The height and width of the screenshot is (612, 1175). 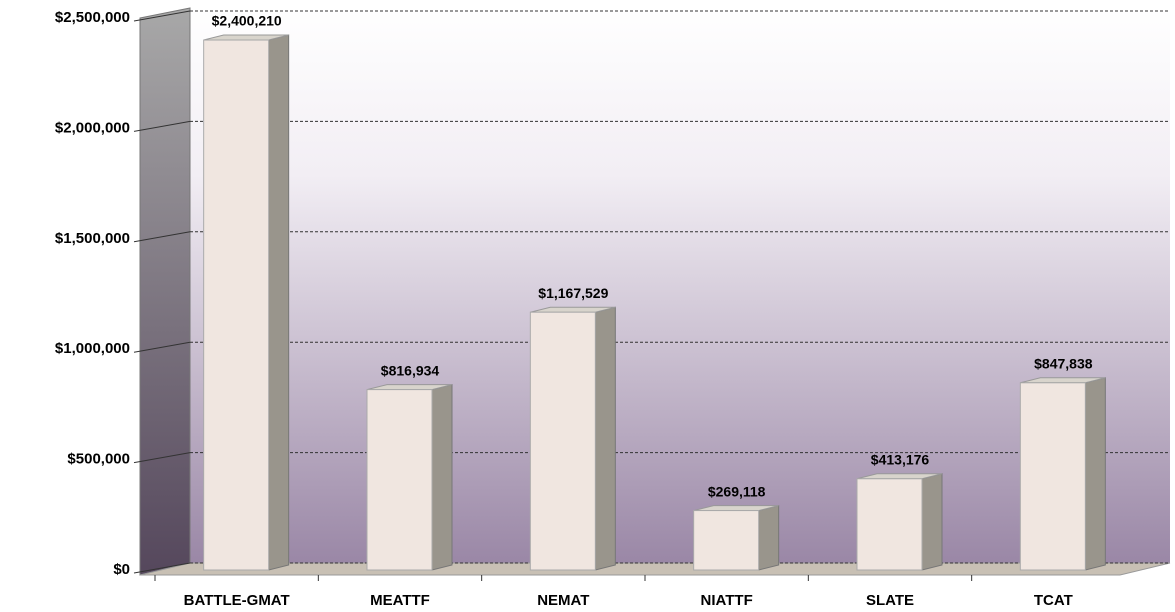 What do you see at coordinates (1053, 600) in the screenshot?
I see `x-tick-label: TCAT` at bounding box center [1053, 600].